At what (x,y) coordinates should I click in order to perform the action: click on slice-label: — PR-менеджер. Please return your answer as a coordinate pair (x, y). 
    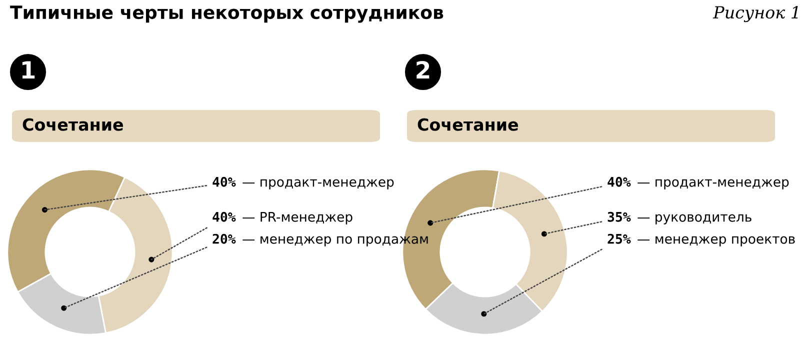
    Looking at the image, I should click on (297, 218).